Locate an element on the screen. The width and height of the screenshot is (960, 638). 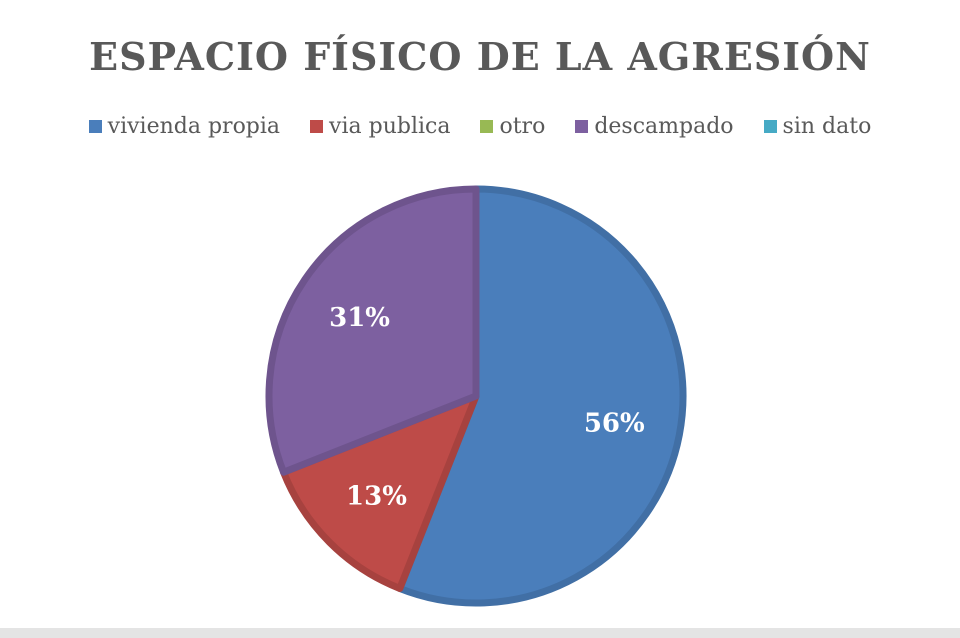
legend-item-sin-dato: sin dato is located at coordinates (817, 126).